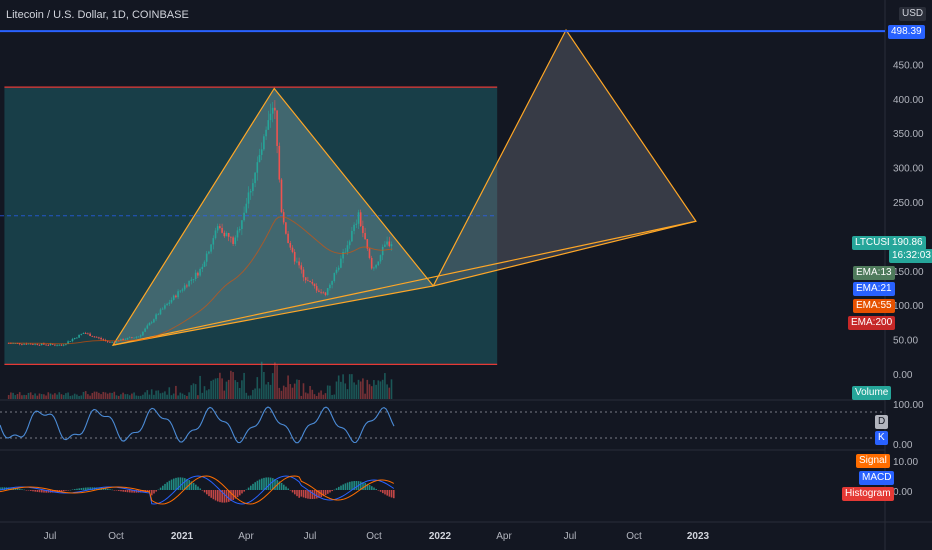 The width and height of the screenshot is (932, 550). What do you see at coordinates (200, 380) in the screenshot?
I see `volume-bars` at bounding box center [200, 380].